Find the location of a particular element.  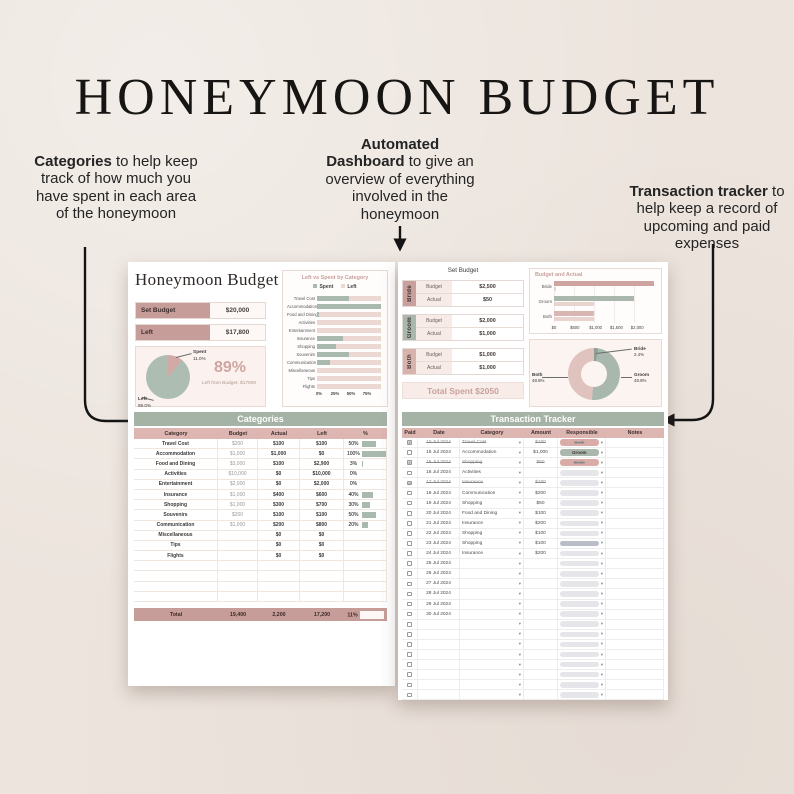

category-cell: Insurance is located at coordinates (176, 494).